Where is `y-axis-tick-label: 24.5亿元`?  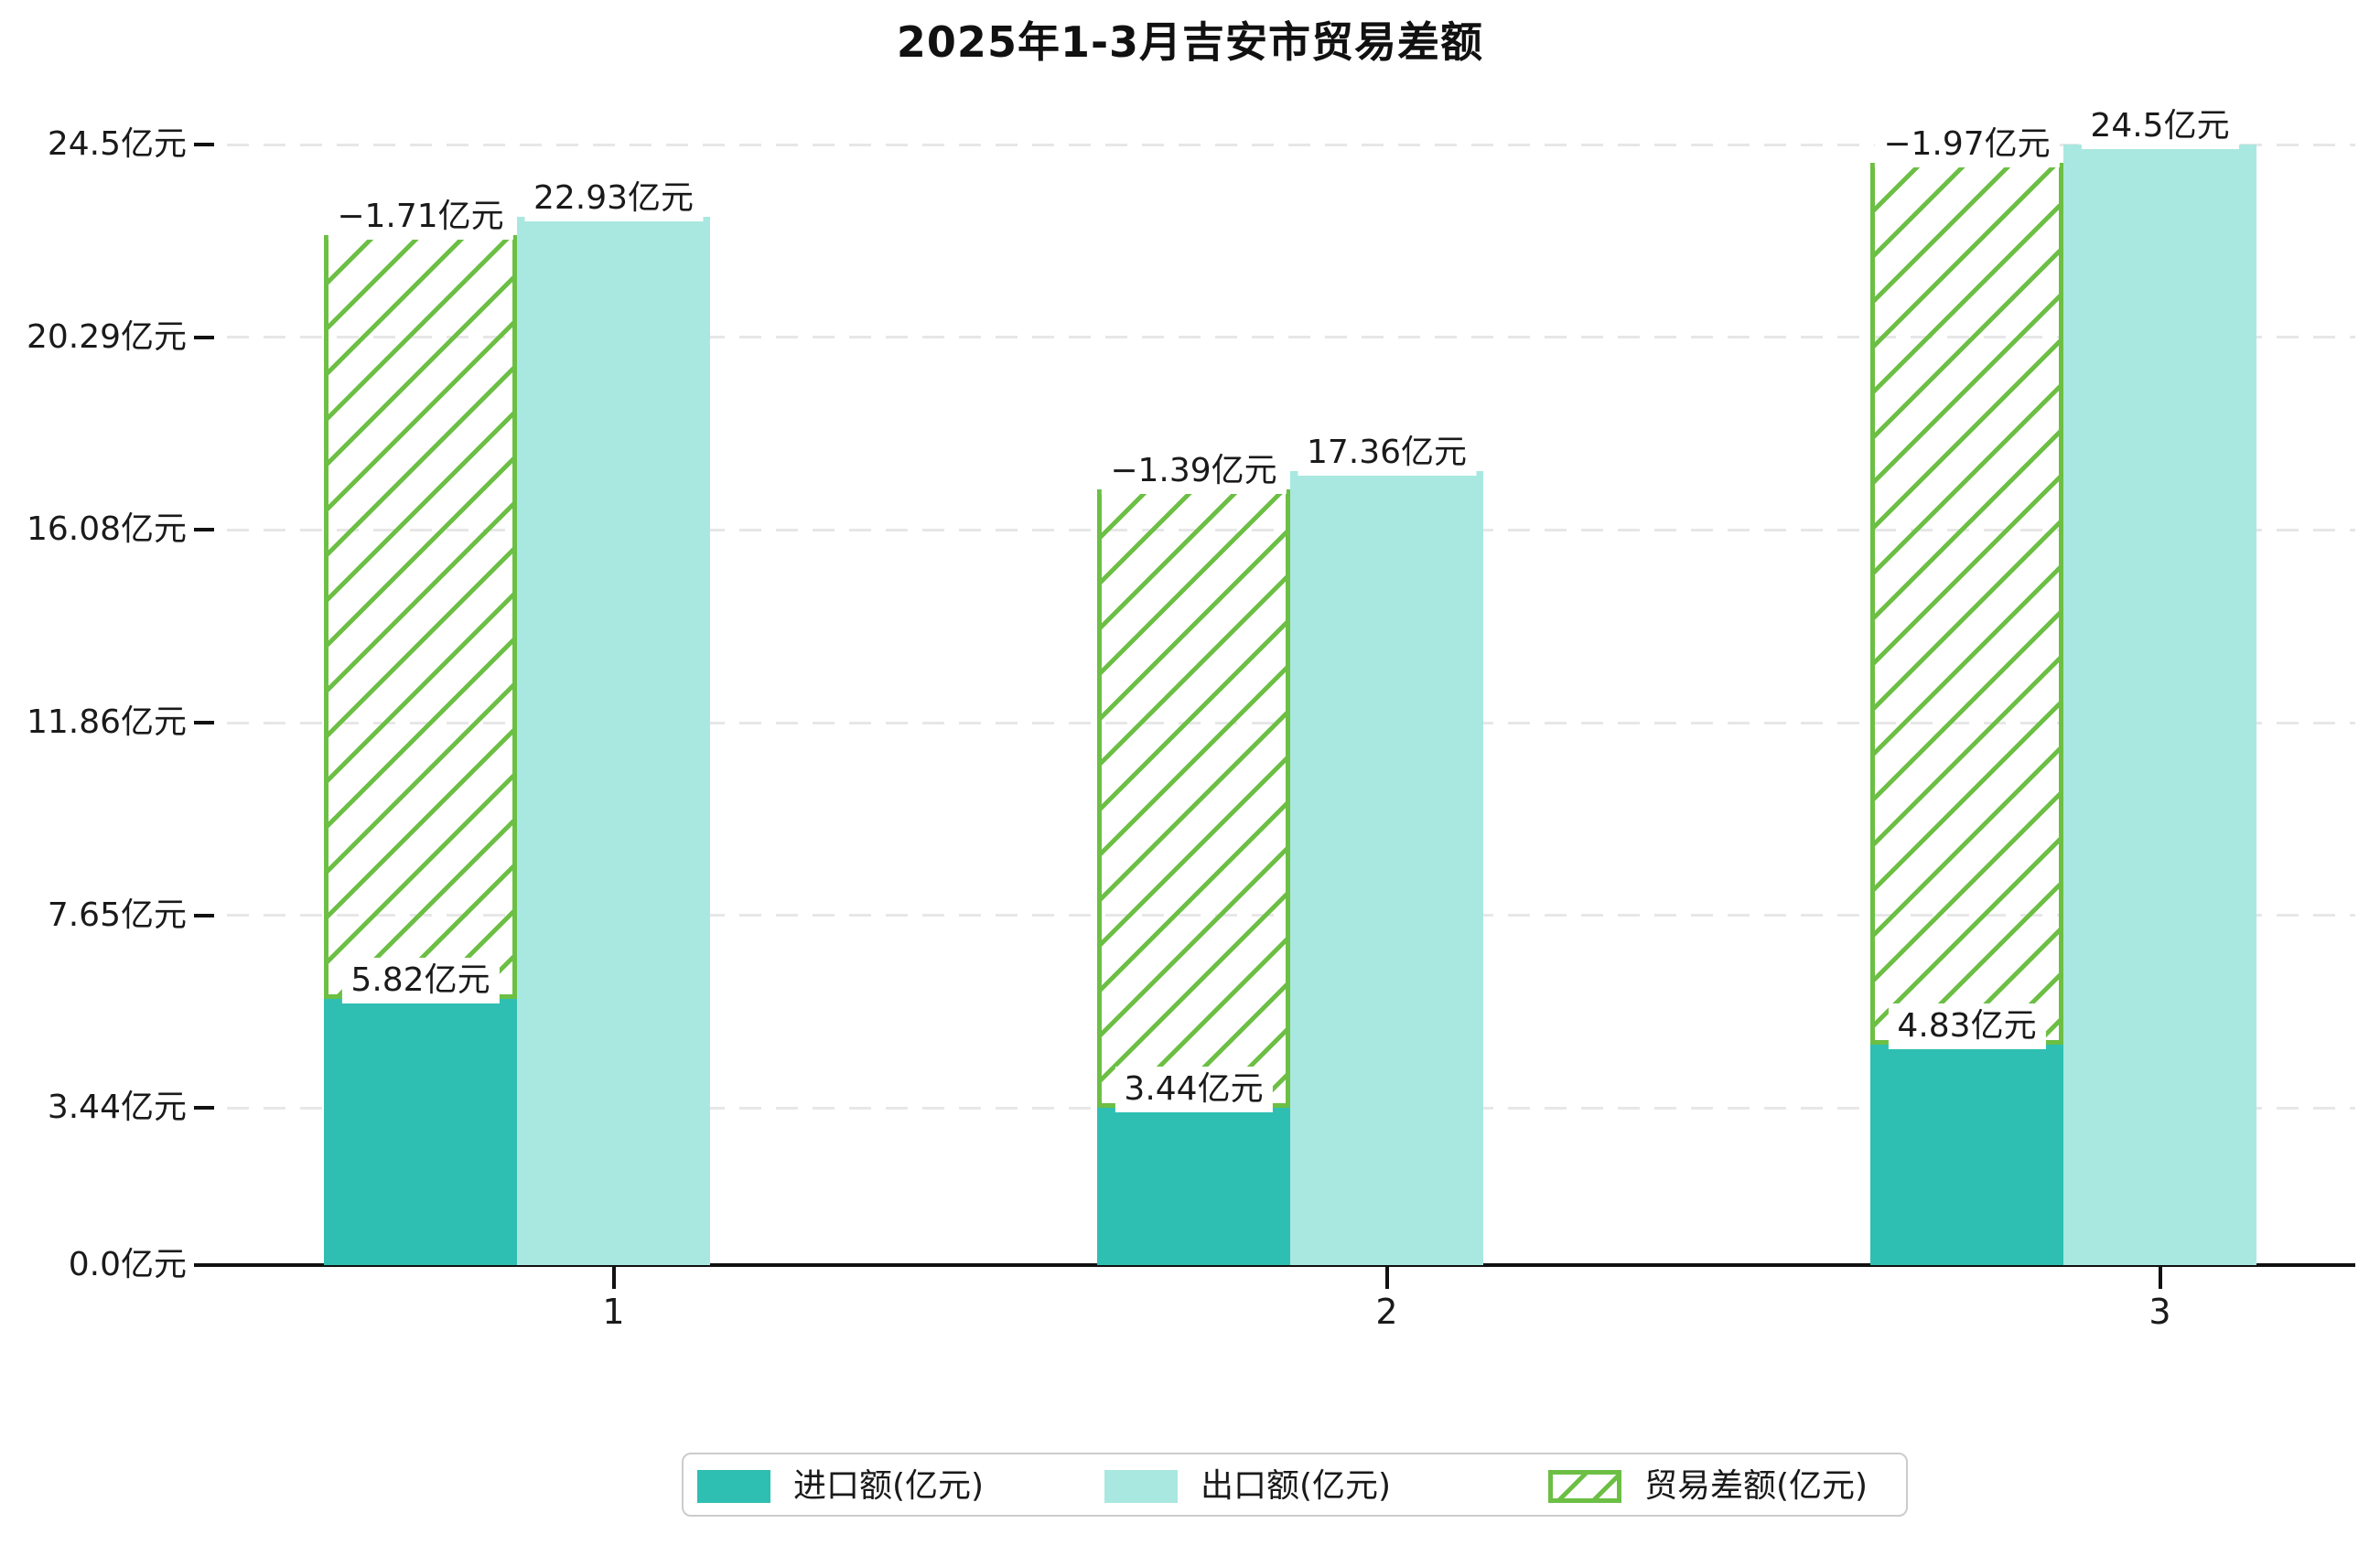
y-axis-tick-label: 24.5亿元 is located at coordinates (117, 144).